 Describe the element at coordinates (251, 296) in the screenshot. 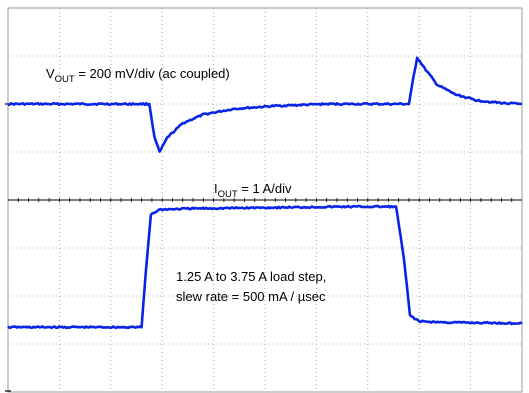

I see `slew-rate-label: slew rate = 500 mA / µsec` at that location.